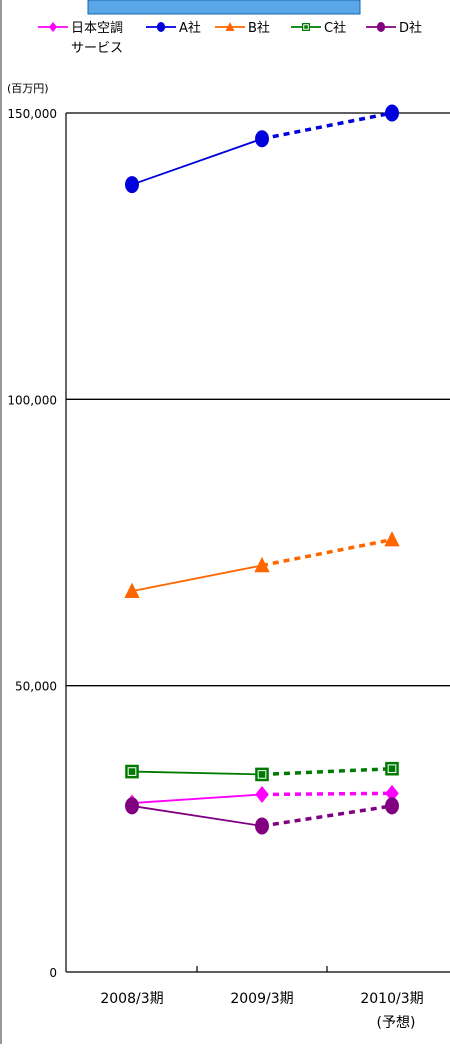 The height and width of the screenshot is (1048, 450). I want to click on y-tick-label: 50,000, so click(36, 687).